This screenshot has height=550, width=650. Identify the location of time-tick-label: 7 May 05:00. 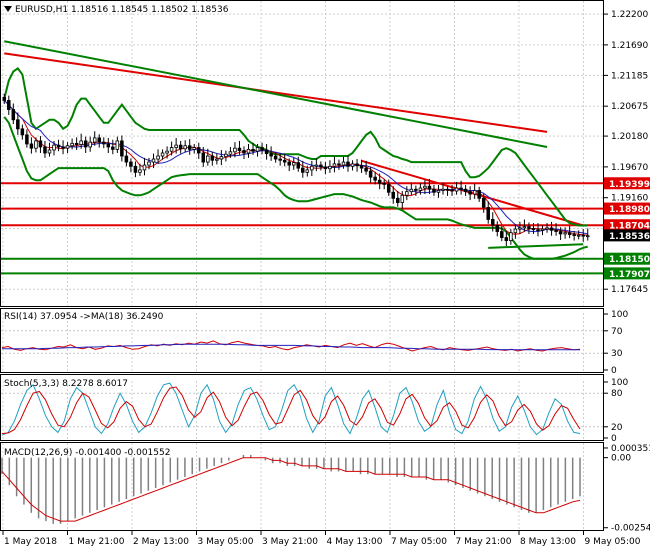
(419, 542).